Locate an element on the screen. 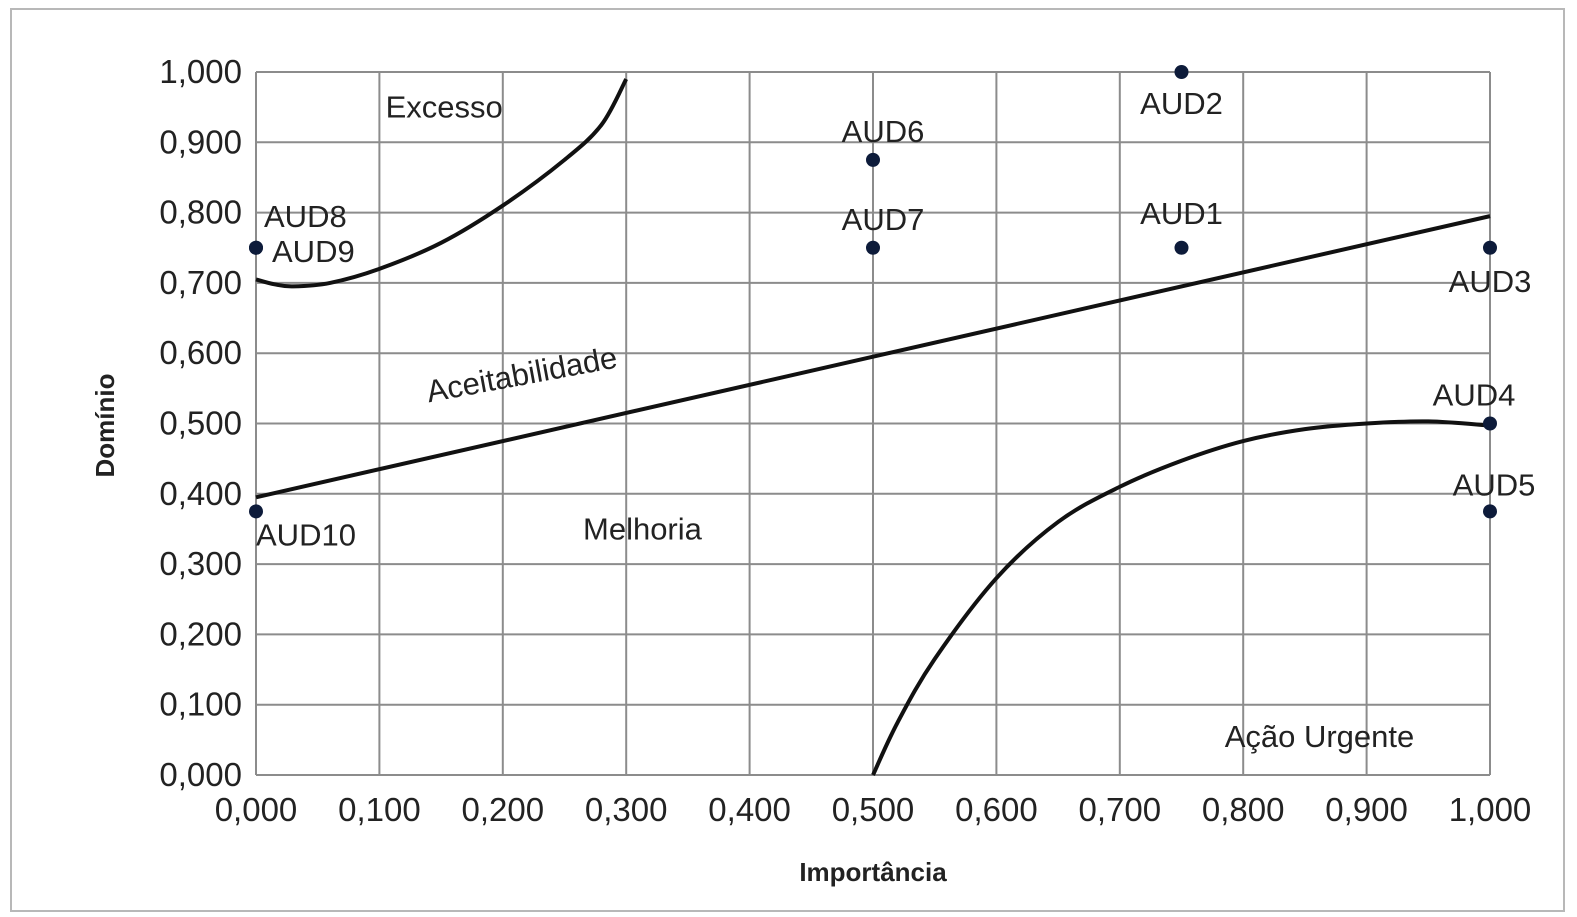 The width and height of the screenshot is (1577, 917). y-tick-label: 0,700 is located at coordinates (200, 282).